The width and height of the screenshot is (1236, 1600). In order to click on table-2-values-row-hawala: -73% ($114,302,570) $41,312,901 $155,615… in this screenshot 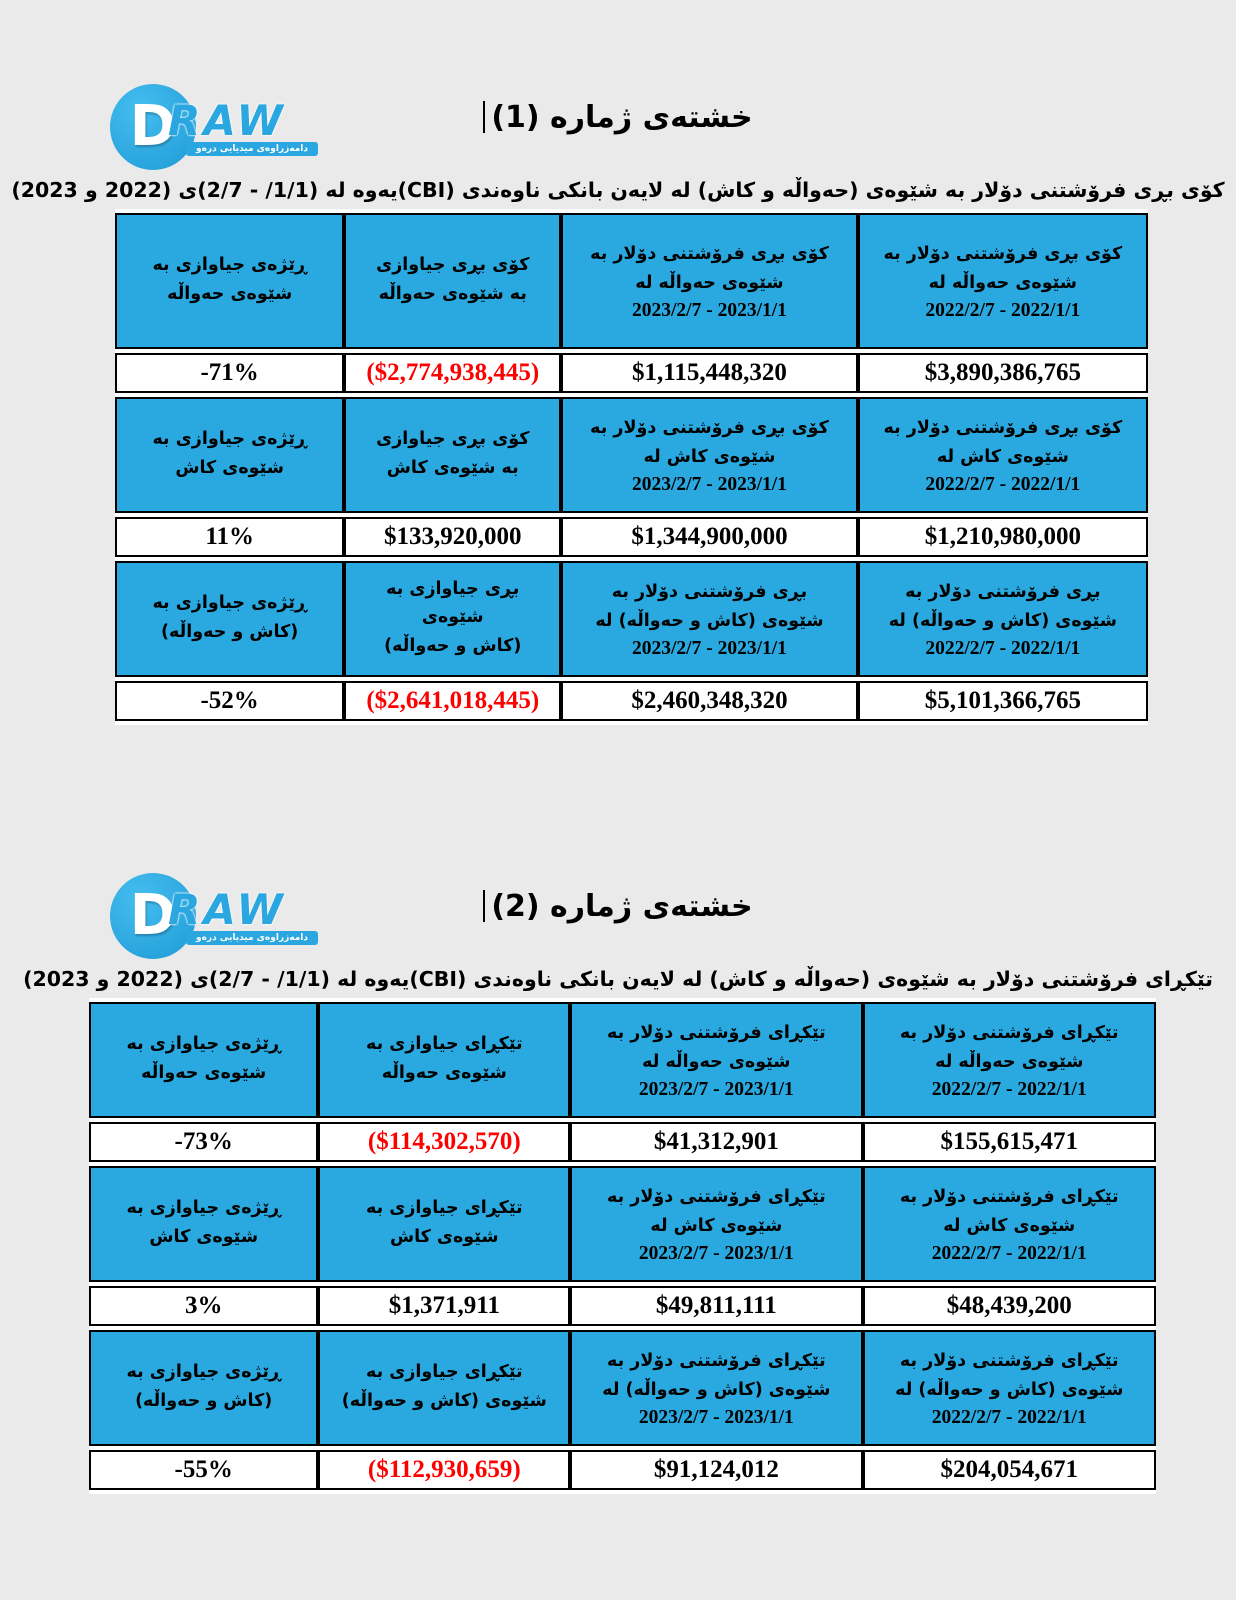, I will do `click(622, 1142)`.